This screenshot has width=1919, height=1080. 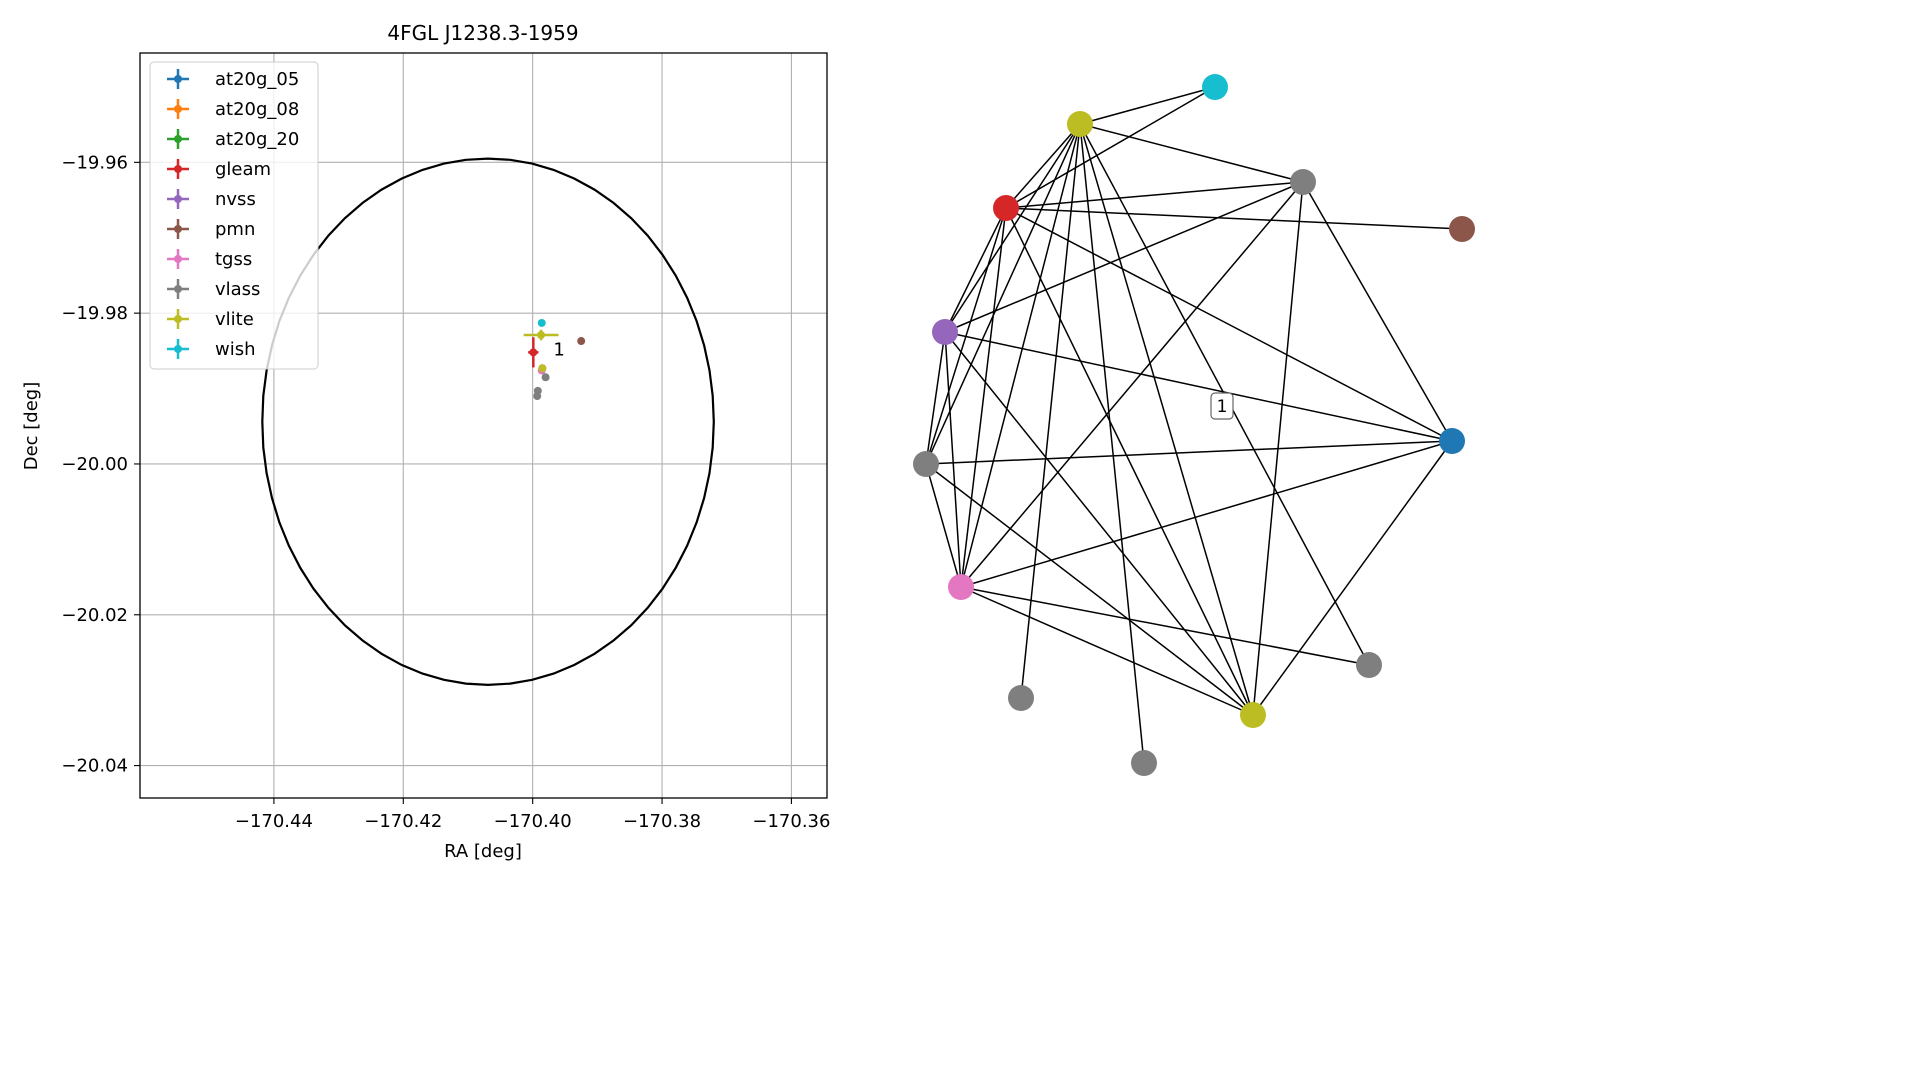 I want to click on legend-label: at20g_05, so click(x=257, y=79).